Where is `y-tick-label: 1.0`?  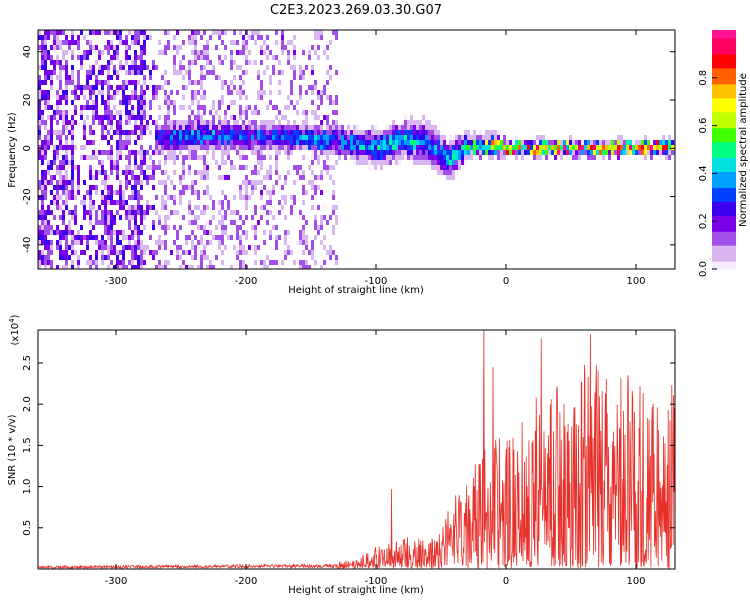 y-tick-label: 1.0 is located at coordinates (27, 487).